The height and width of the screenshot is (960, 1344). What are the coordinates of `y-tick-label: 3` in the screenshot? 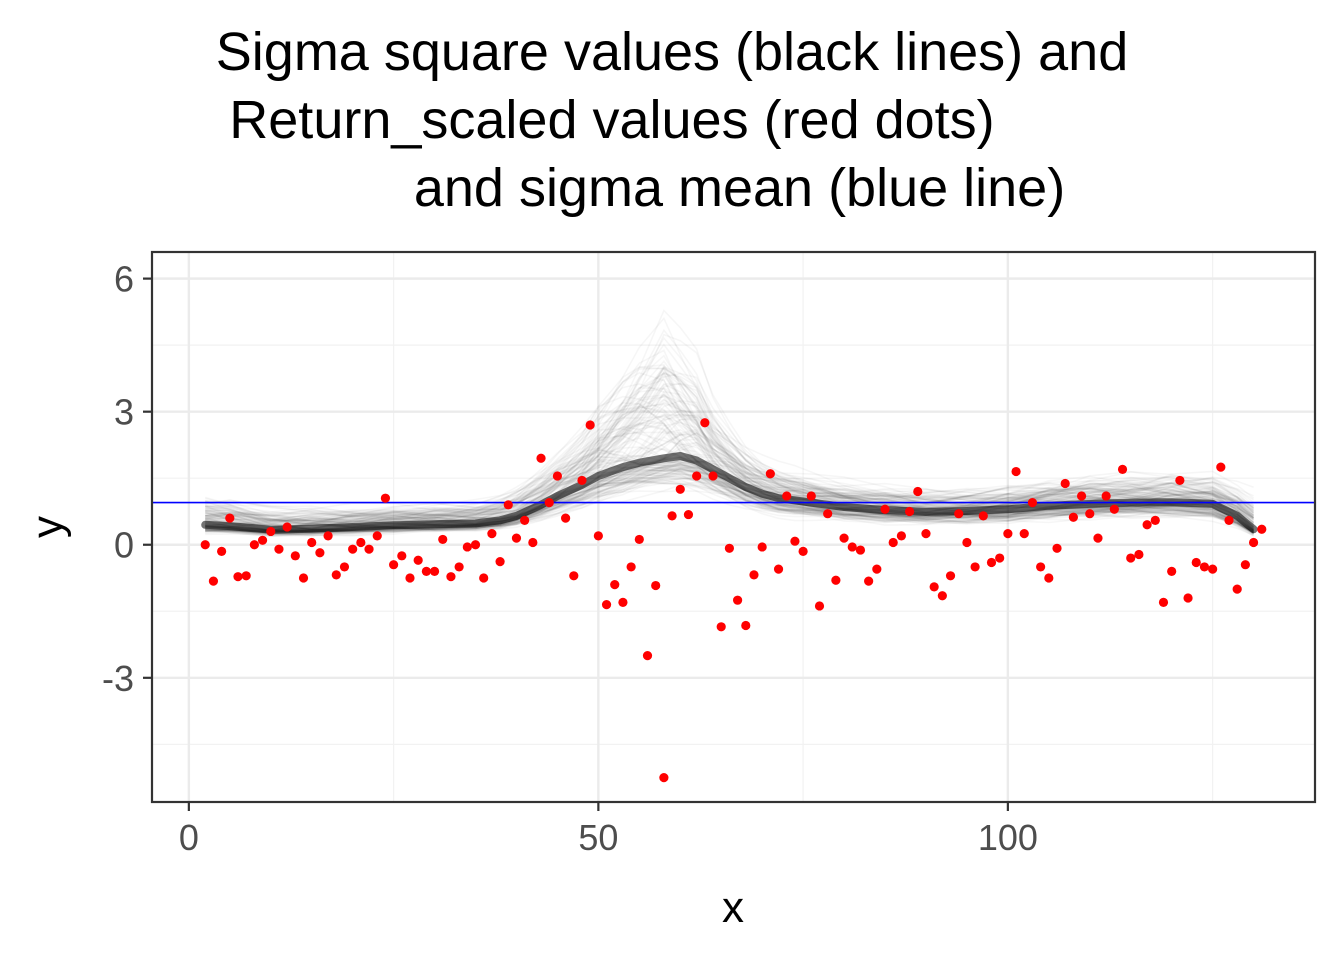 It's located at (124, 412).